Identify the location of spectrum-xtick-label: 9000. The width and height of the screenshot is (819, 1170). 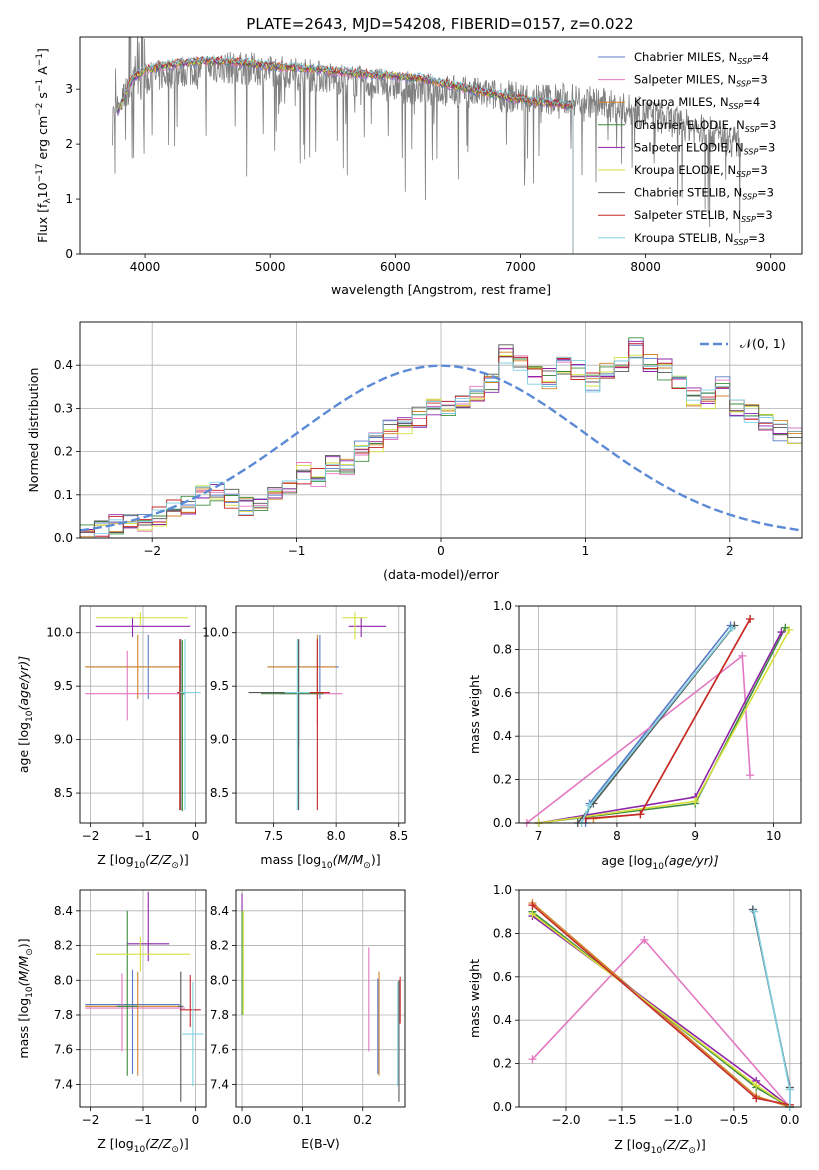
(770, 267).